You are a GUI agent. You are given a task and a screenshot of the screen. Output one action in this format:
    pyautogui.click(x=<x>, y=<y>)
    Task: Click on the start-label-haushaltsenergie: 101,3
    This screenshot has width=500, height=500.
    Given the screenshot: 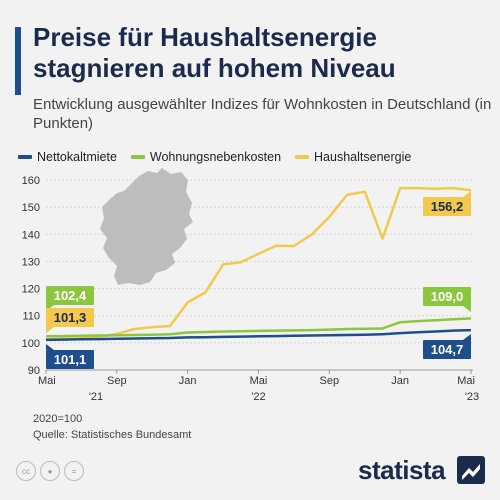 What is the action you would take?
    pyautogui.click(x=70, y=320)
    